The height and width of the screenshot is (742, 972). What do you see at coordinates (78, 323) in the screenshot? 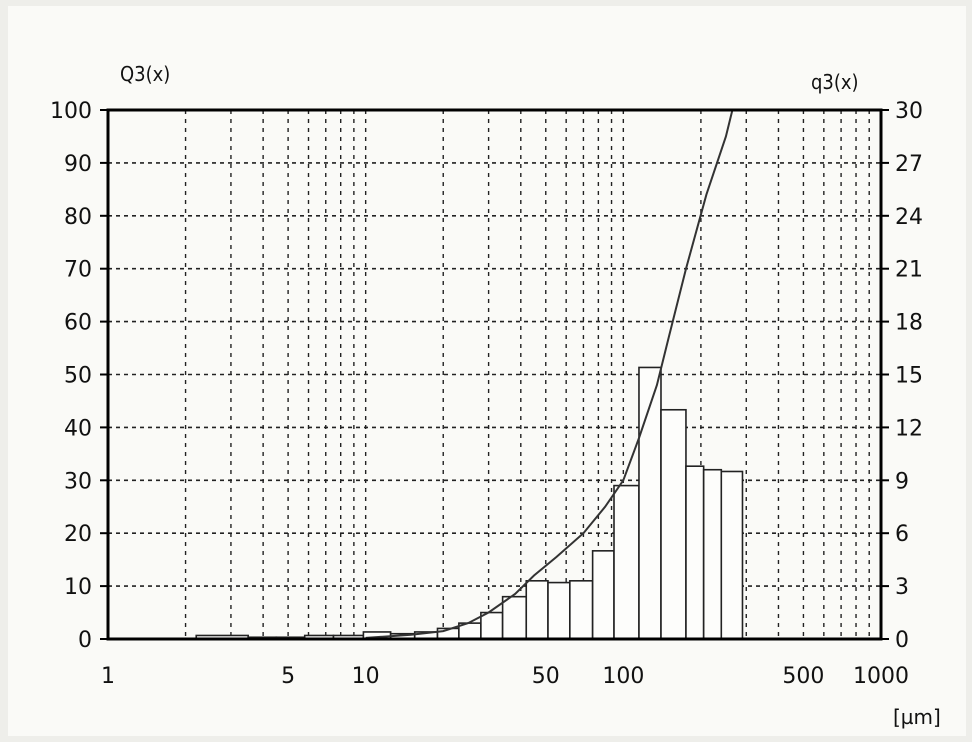
I see `left-tick-label: 60` at bounding box center [78, 323].